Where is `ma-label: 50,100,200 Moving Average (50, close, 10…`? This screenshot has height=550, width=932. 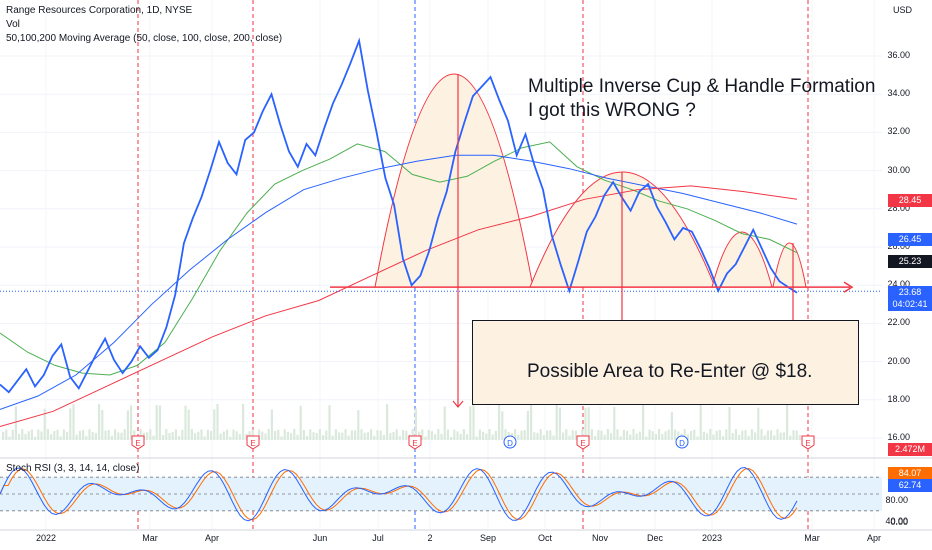
ma-label: 50,100,200 Moving Average (50, close, 10… is located at coordinates (144, 38).